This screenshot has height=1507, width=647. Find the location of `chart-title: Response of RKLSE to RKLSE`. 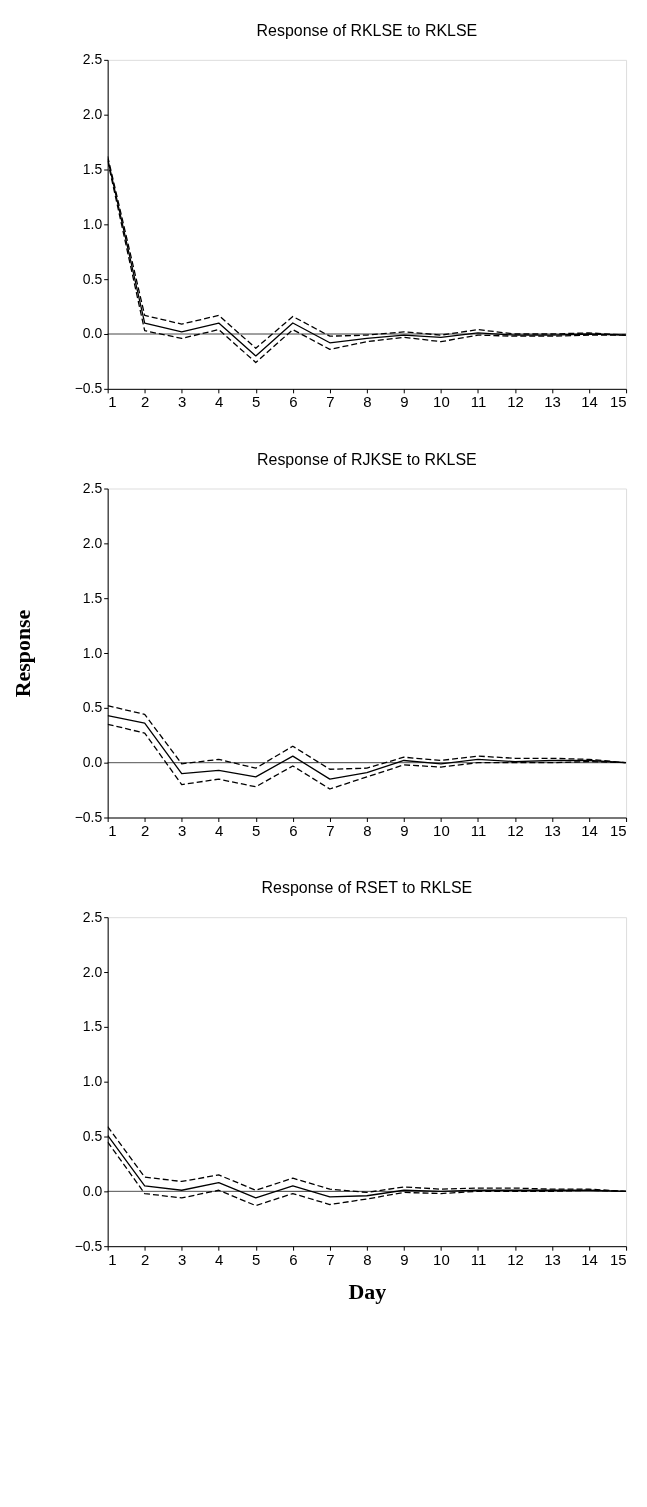

chart-title: Response of RKLSE to RKLSE is located at coordinates (367, 30).